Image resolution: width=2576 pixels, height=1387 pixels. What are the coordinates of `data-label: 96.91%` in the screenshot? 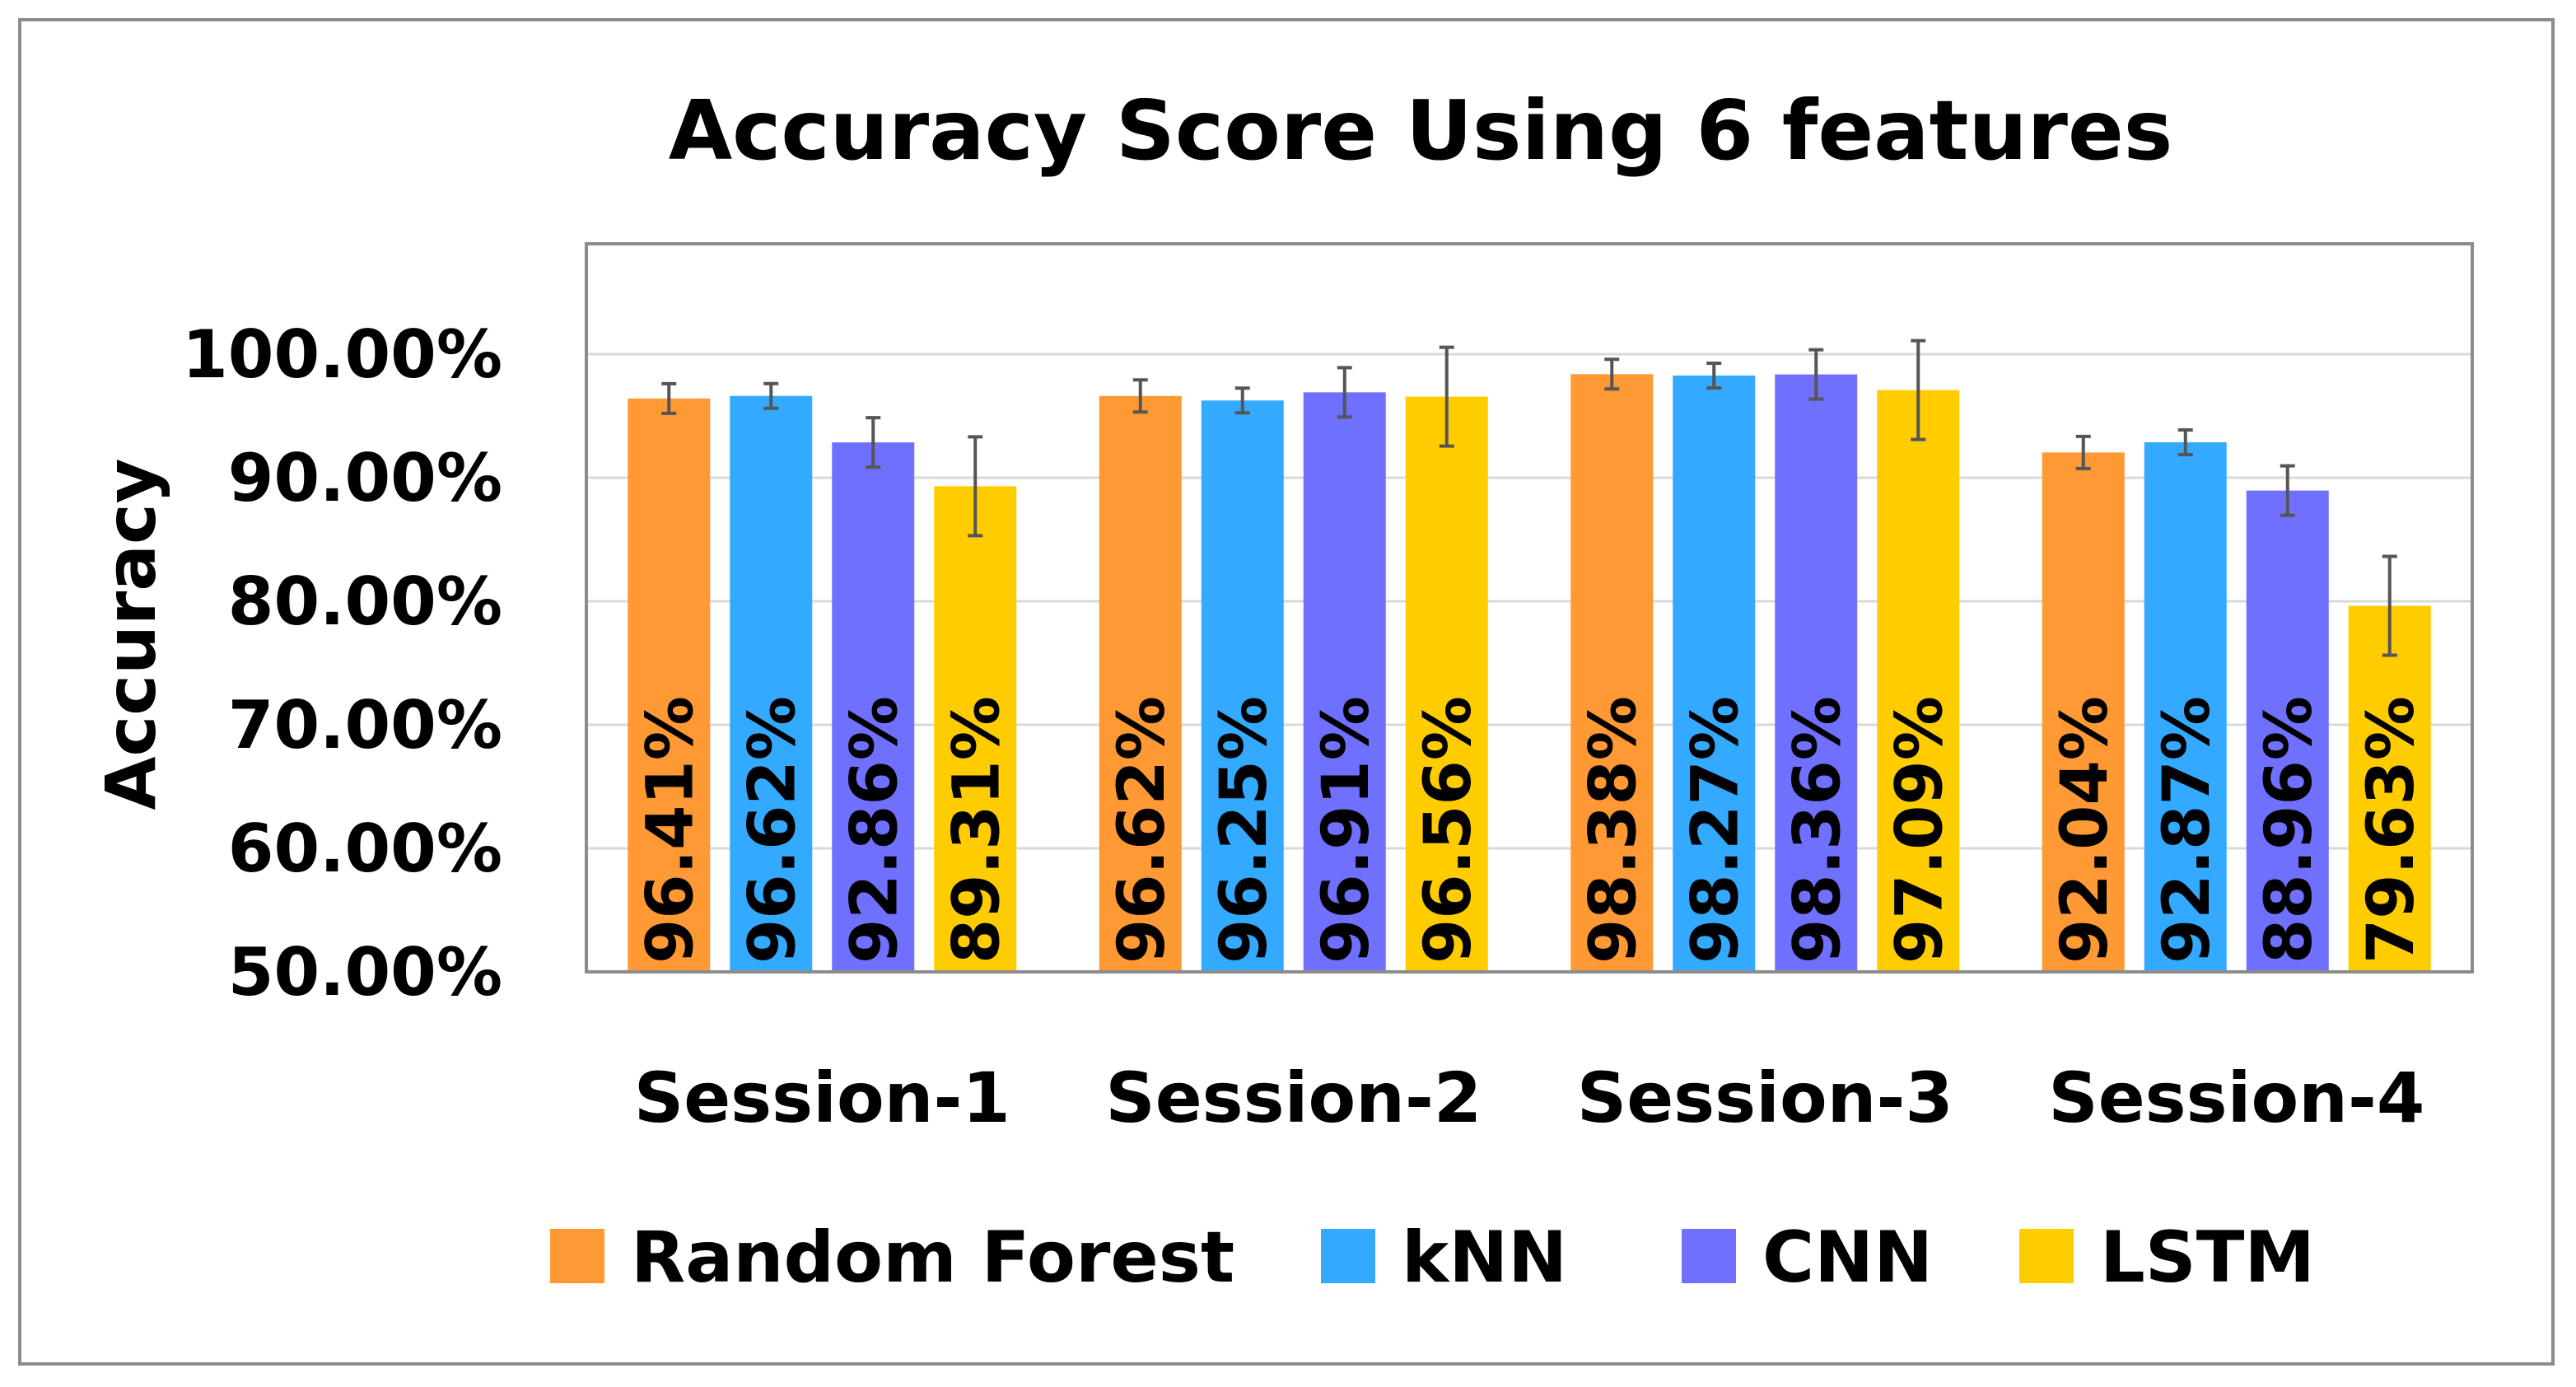 It's located at (1346, 830).